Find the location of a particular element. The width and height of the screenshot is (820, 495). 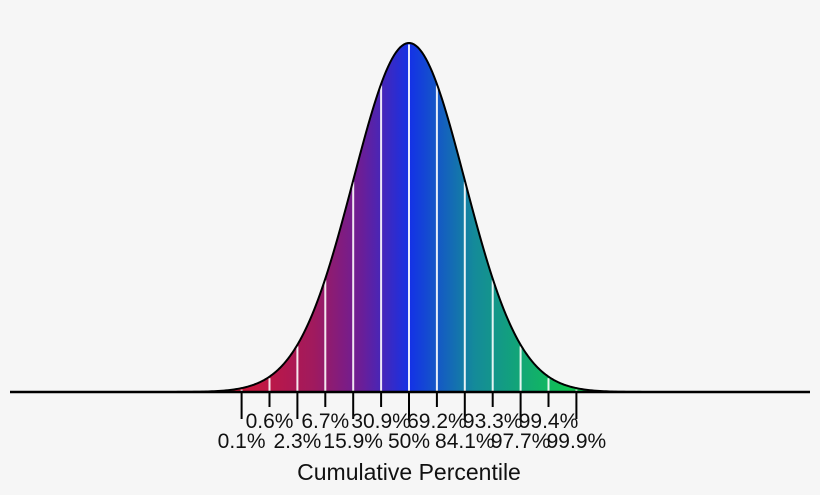

tick-label: 0.6% is located at coordinates (270, 421).